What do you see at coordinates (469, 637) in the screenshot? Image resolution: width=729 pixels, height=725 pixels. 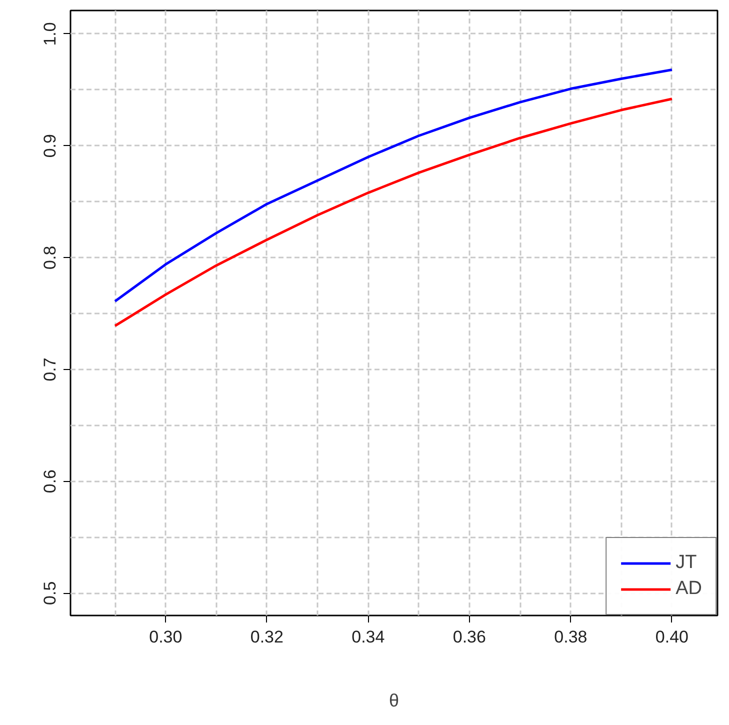 I see `x-tick-label: 0.36` at bounding box center [469, 637].